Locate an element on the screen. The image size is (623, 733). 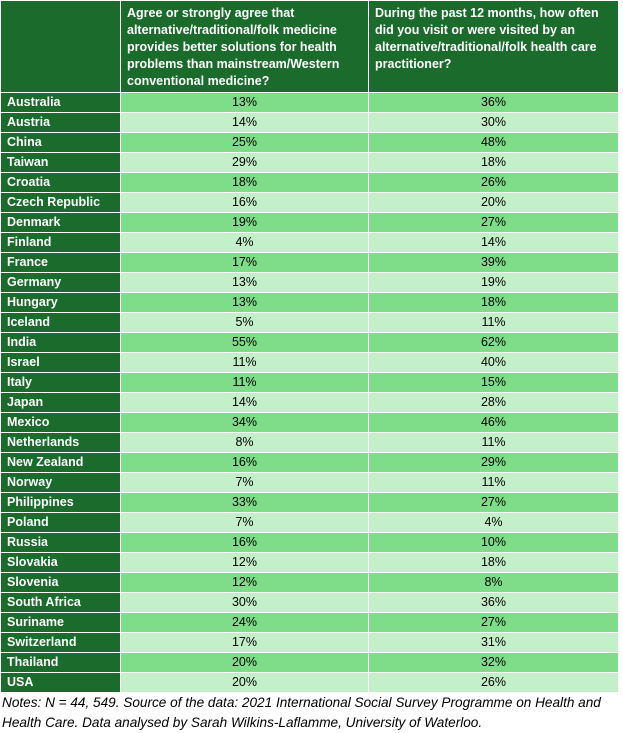
visited-value-cell: 14% is located at coordinates (493, 242).